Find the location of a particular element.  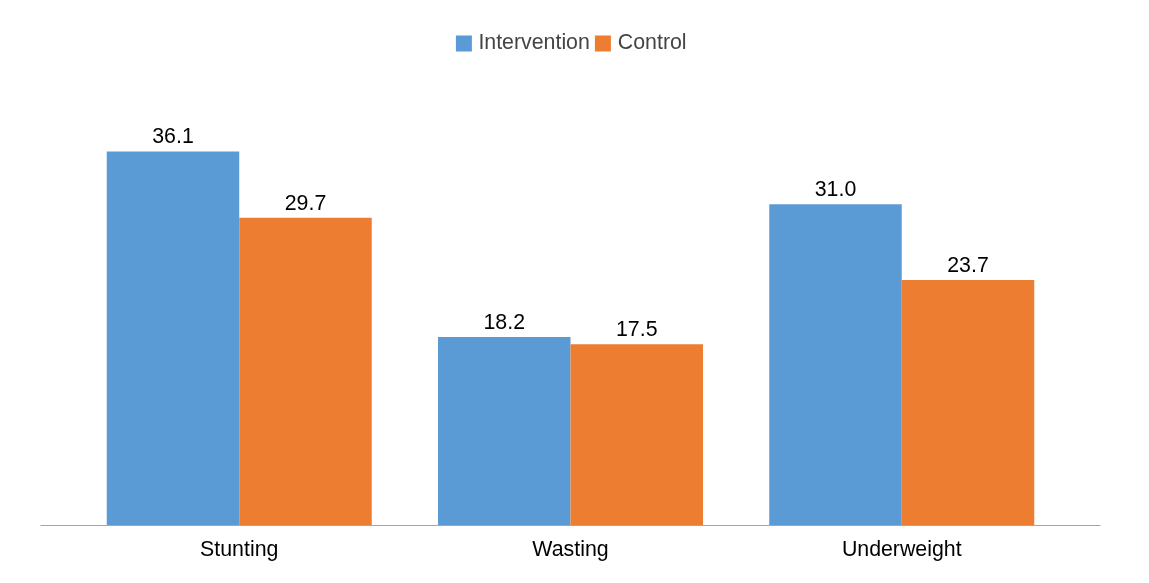

data-label: 18.2 is located at coordinates (504, 321).